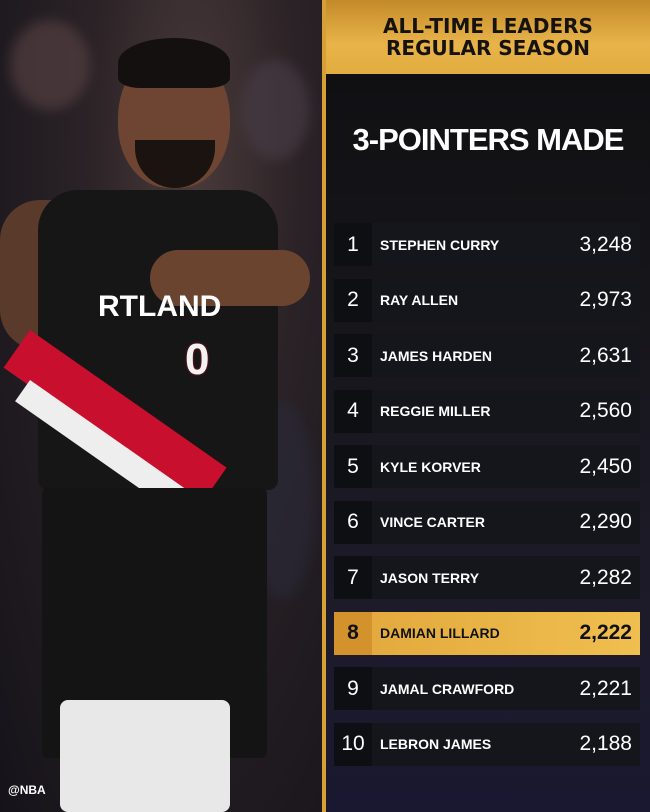 Image resolution: width=650 pixels, height=812 pixels. I want to click on legs, so click(145, 756).